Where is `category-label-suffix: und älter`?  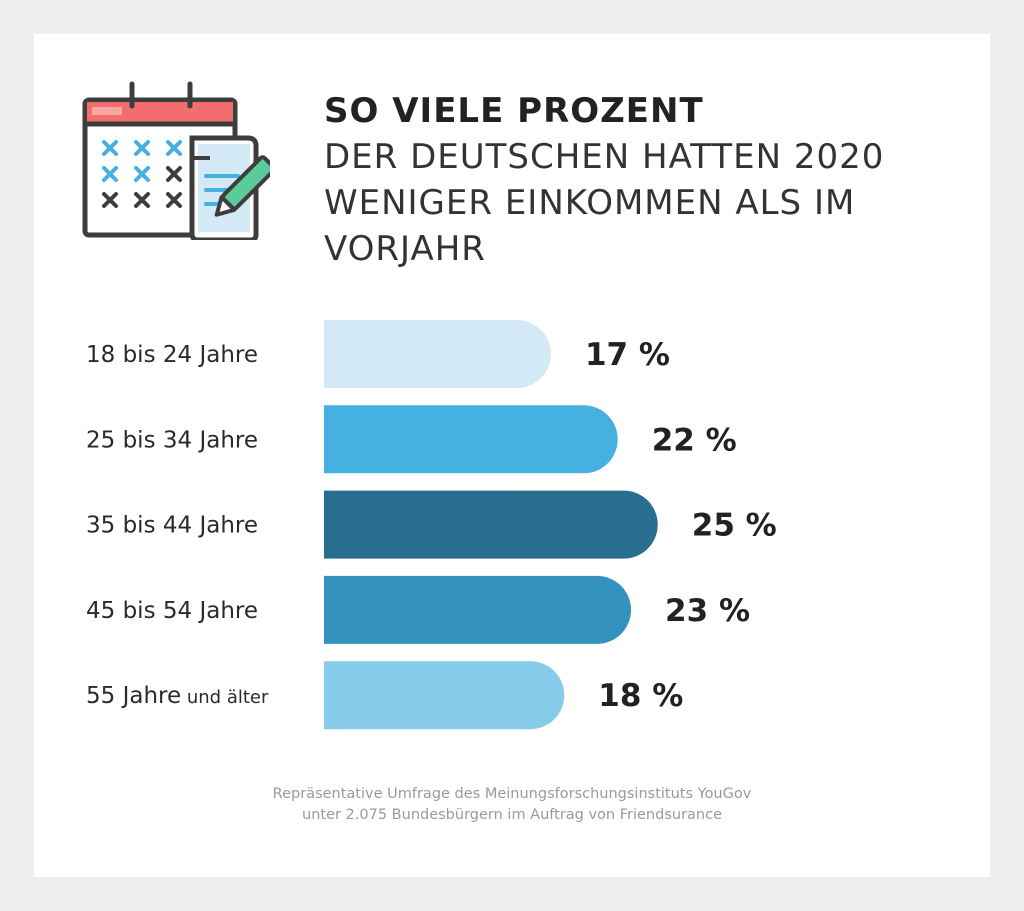
category-label-suffix: und älter is located at coordinates (225, 697).